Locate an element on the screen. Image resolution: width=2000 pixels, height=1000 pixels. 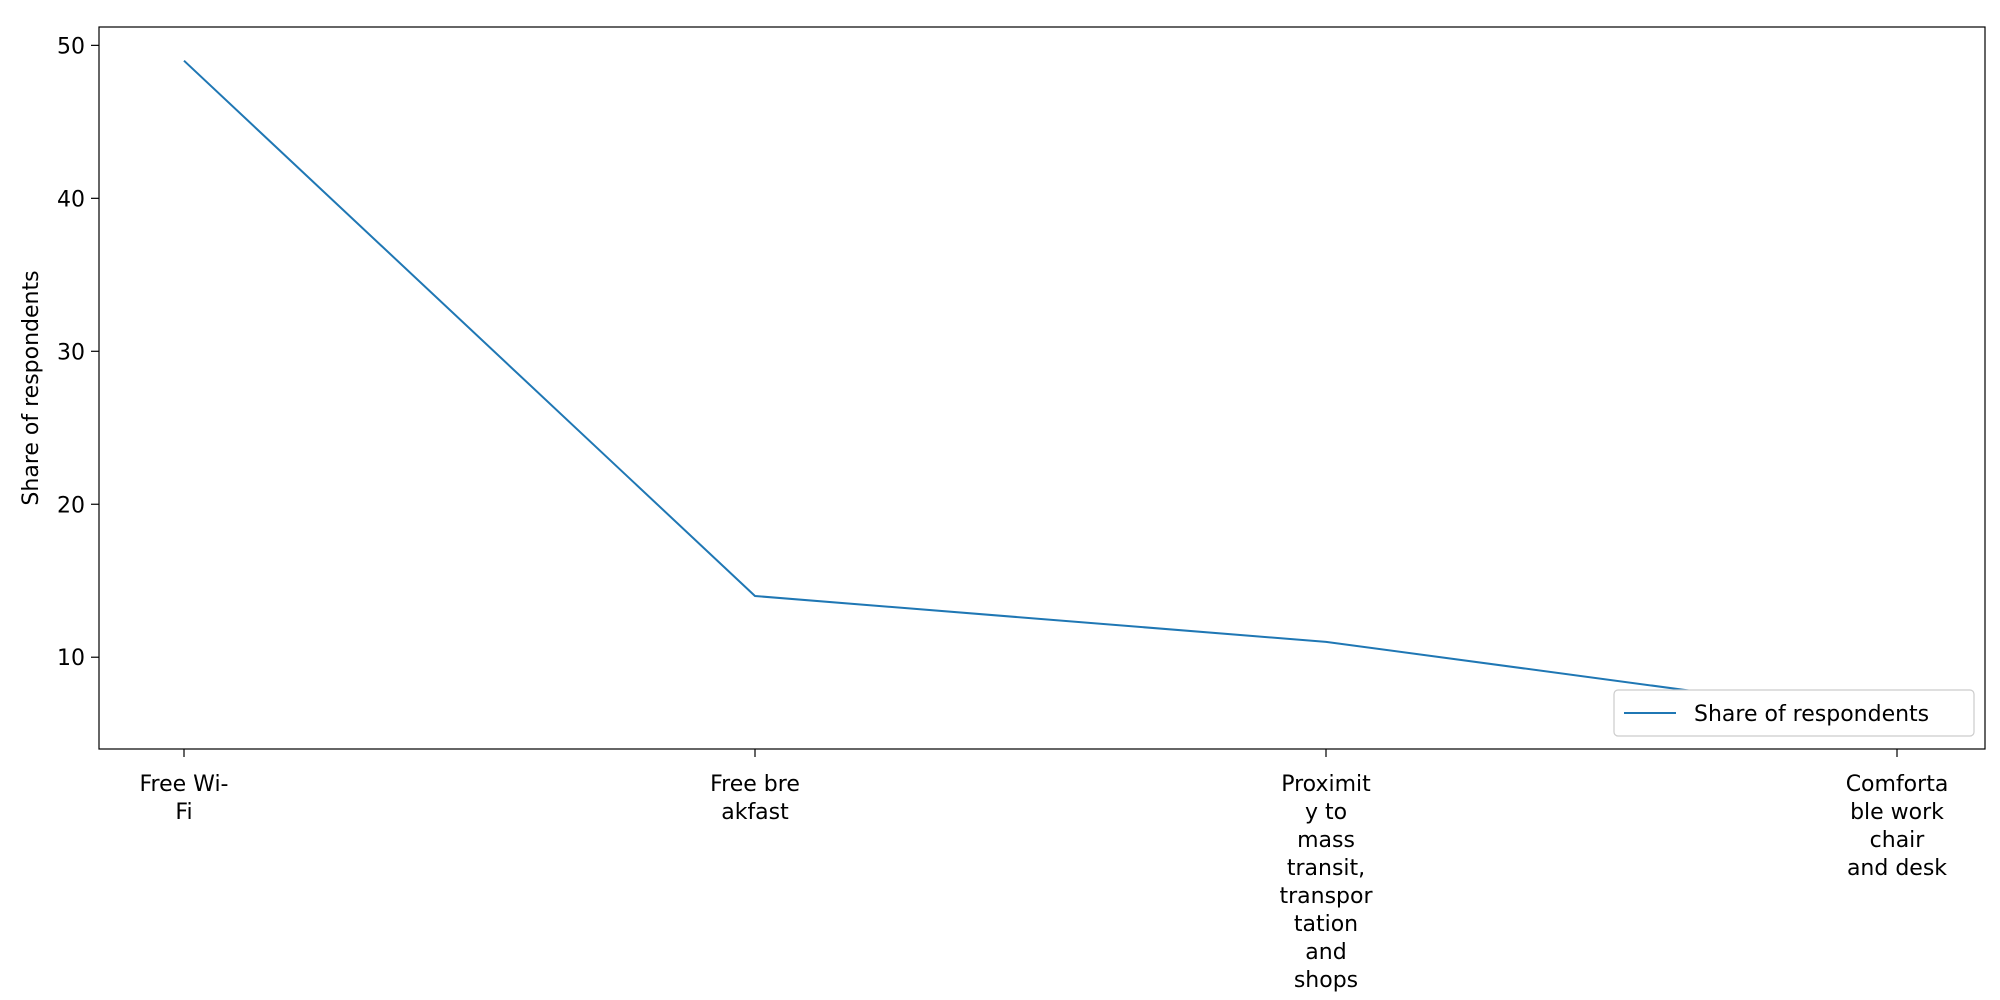
x-tick-label-line: chair is located at coordinates (1898, 840).